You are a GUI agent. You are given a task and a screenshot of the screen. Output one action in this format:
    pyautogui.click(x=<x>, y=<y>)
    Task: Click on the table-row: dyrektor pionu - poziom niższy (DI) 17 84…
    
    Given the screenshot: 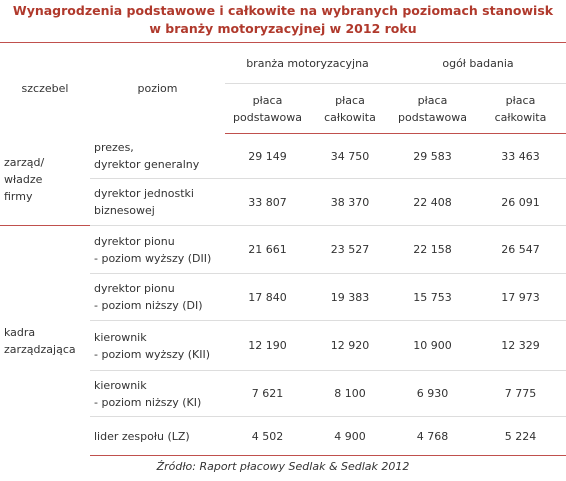 What is the action you would take?
    pyautogui.click(x=283, y=297)
    